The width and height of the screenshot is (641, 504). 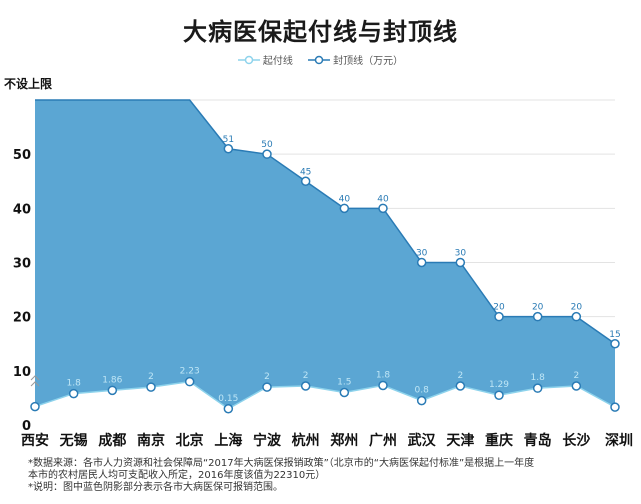 What do you see at coordinates (614, 335) in the screenshot?
I see `cap-data-label: 15` at bounding box center [614, 335].